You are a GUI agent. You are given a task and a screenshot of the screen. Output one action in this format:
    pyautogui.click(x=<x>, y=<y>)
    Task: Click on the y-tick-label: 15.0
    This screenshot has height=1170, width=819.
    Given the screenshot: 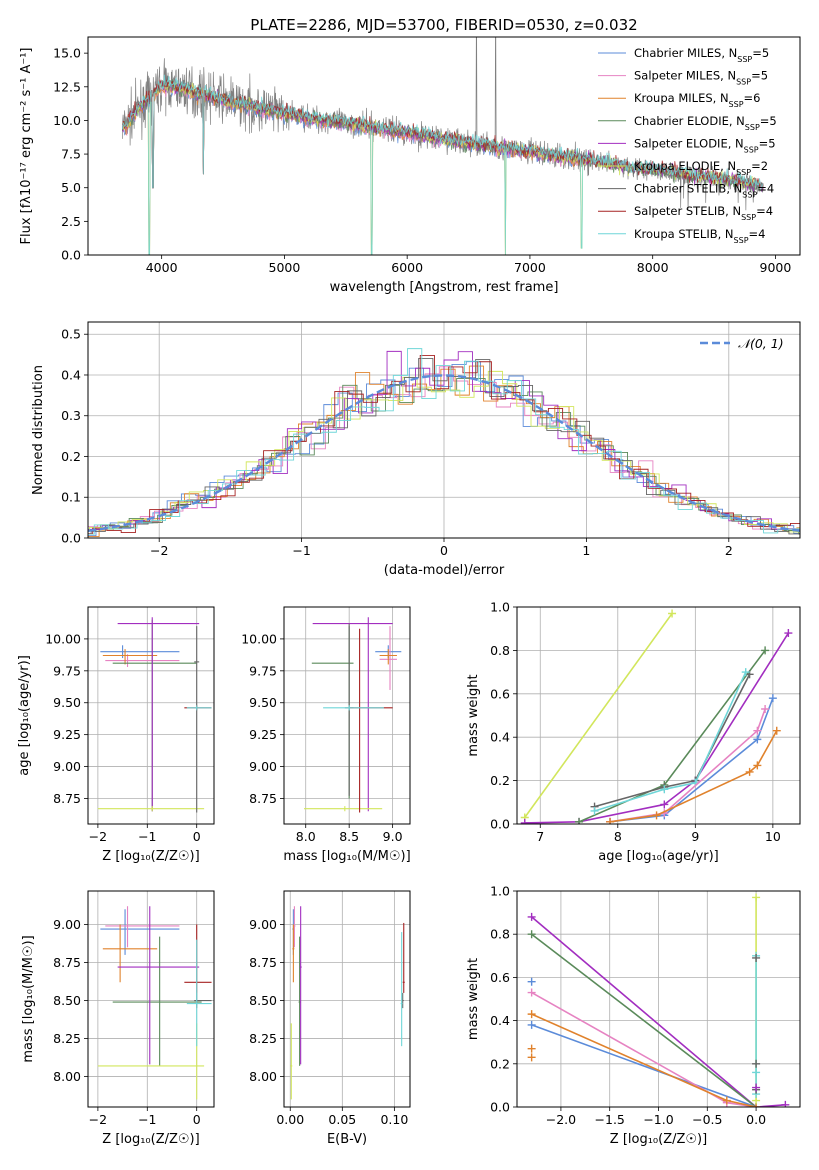 What is the action you would take?
    pyautogui.click(x=67, y=53)
    